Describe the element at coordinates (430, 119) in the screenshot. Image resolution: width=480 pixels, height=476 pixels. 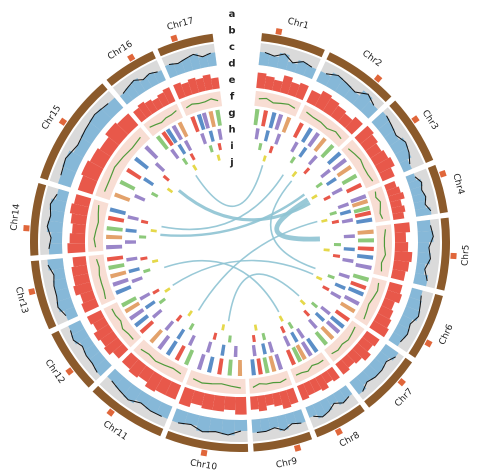
I see `chromosome-label: Chr3` at that location.